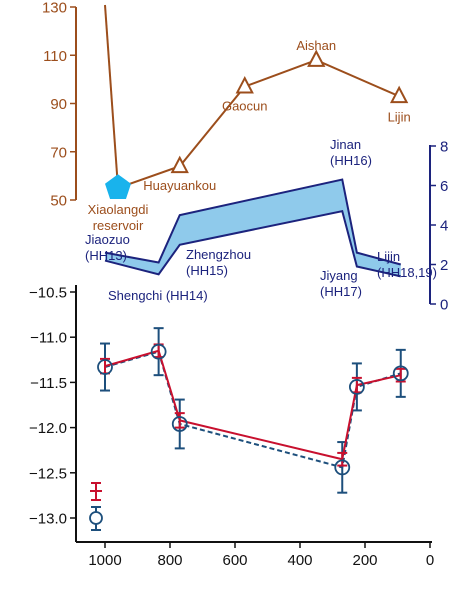 Image resolution: width=474 pixels, height=589 pixels. I want to click on panel-a-steep-line, so click(111, 96).